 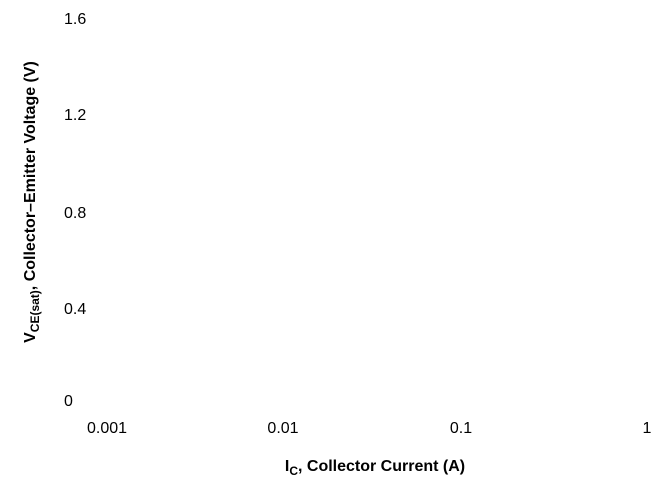 What do you see at coordinates (647, 428) in the screenshot?
I see `x-tick-label-1: 1` at bounding box center [647, 428].